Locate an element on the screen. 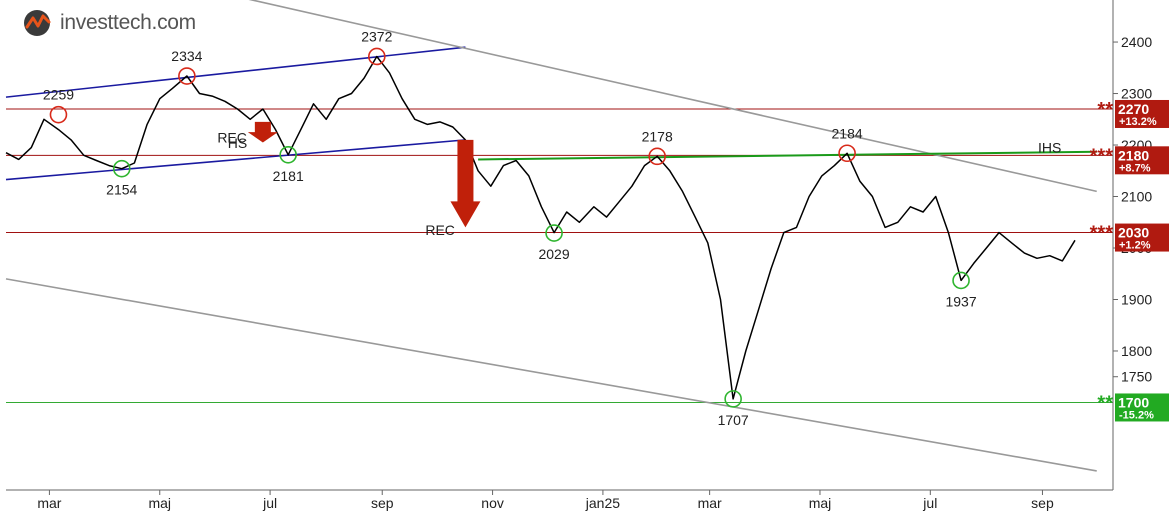 The image size is (1174, 520). extreme-label: 2029 is located at coordinates (553, 254).